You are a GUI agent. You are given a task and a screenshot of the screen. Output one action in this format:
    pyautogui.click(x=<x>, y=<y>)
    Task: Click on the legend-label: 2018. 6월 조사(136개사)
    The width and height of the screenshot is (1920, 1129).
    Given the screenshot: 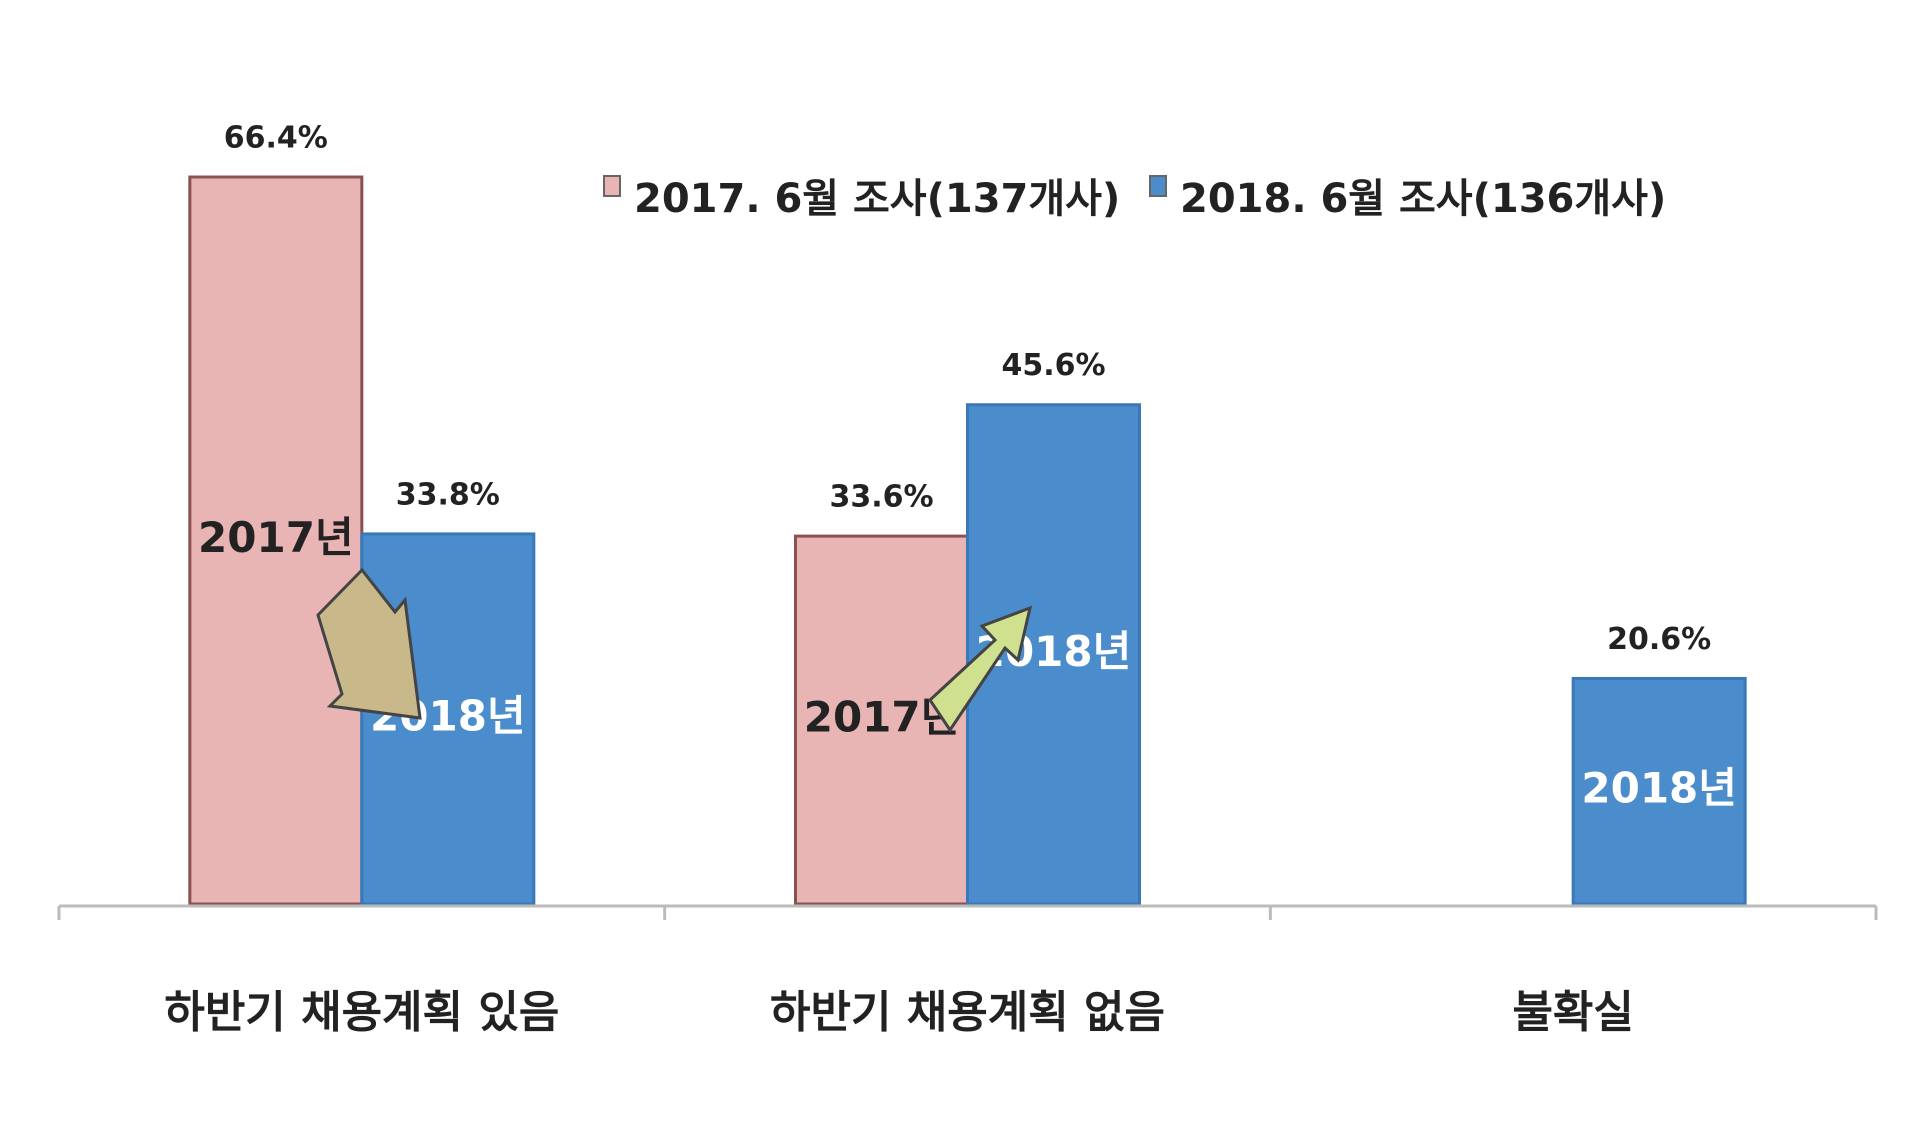 What is the action you would take?
    pyautogui.click(x=1423, y=199)
    